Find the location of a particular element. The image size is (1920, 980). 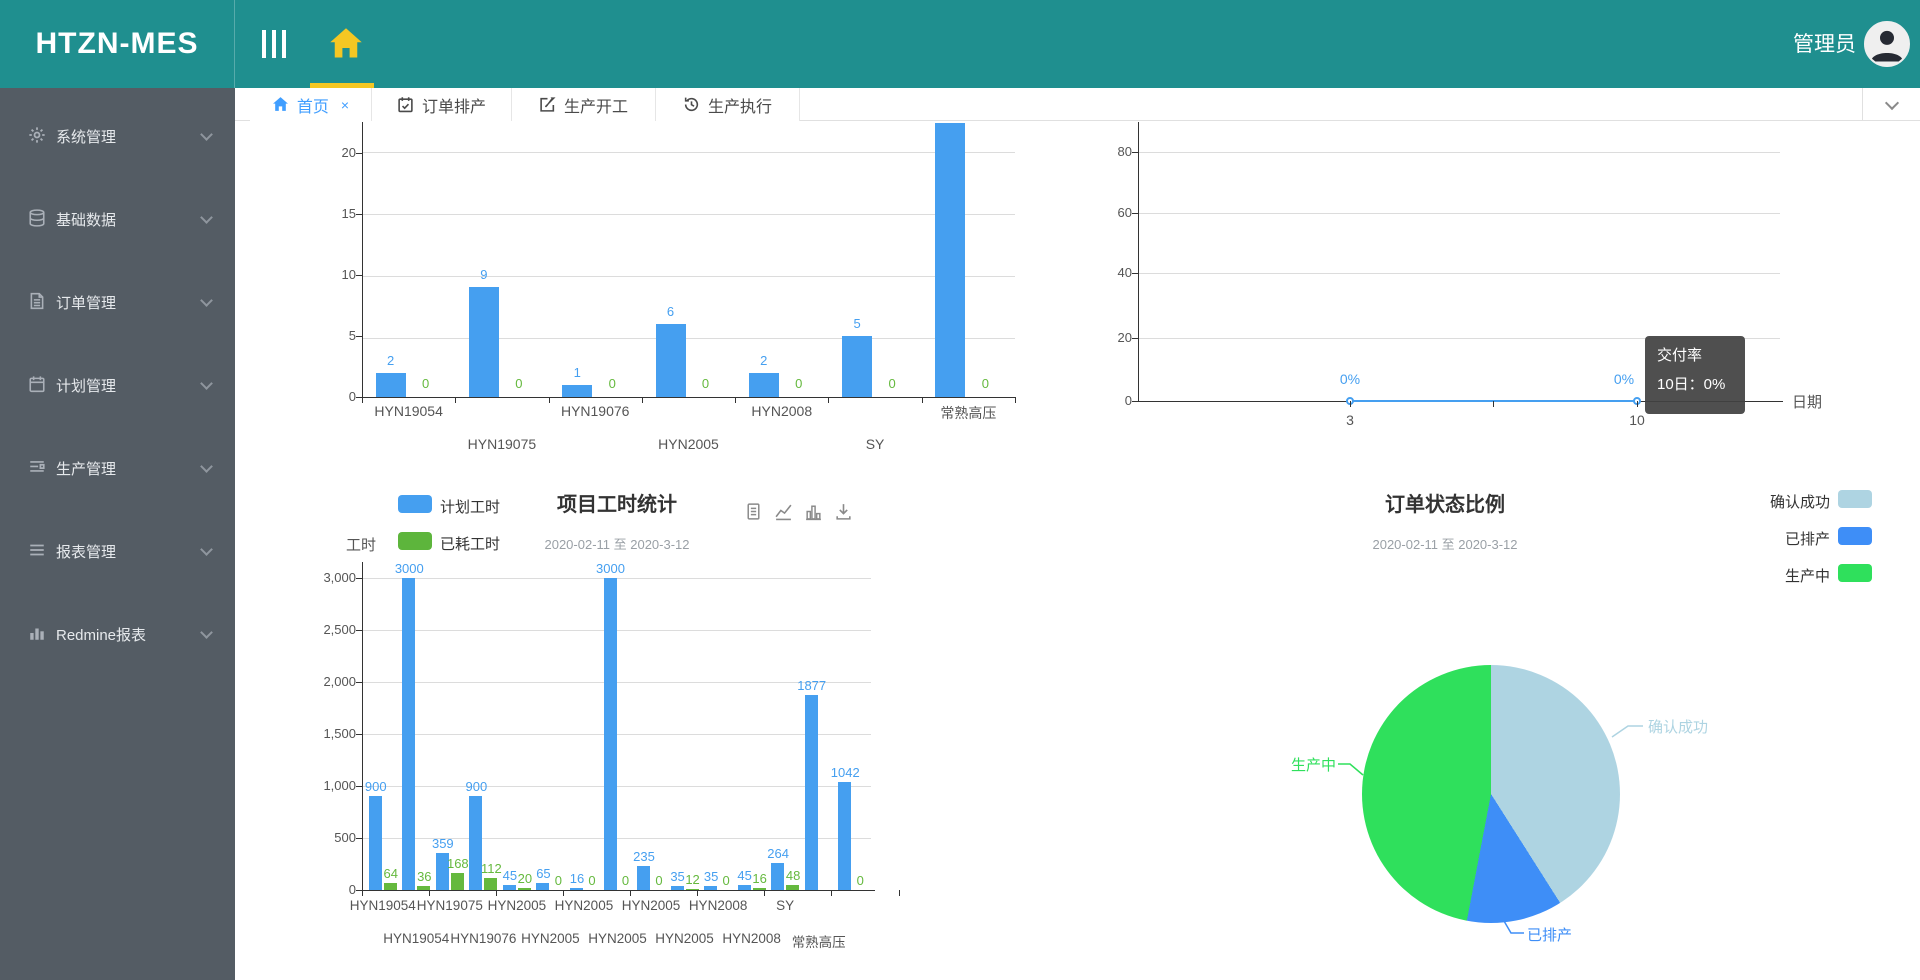

chart-subtitle: 2020-02-11 至 2020-3-12 is located at coordinates (617, 544).